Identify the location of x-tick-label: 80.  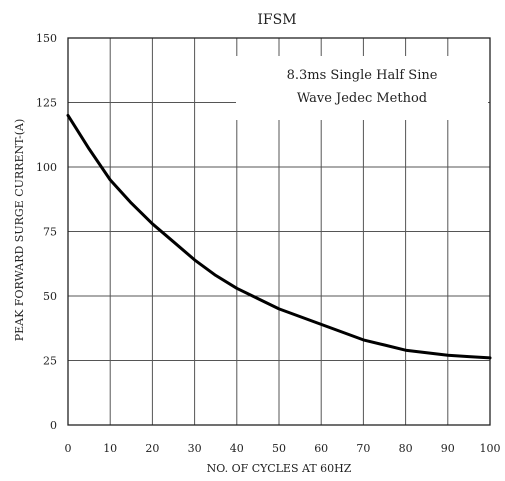
(406, 448).